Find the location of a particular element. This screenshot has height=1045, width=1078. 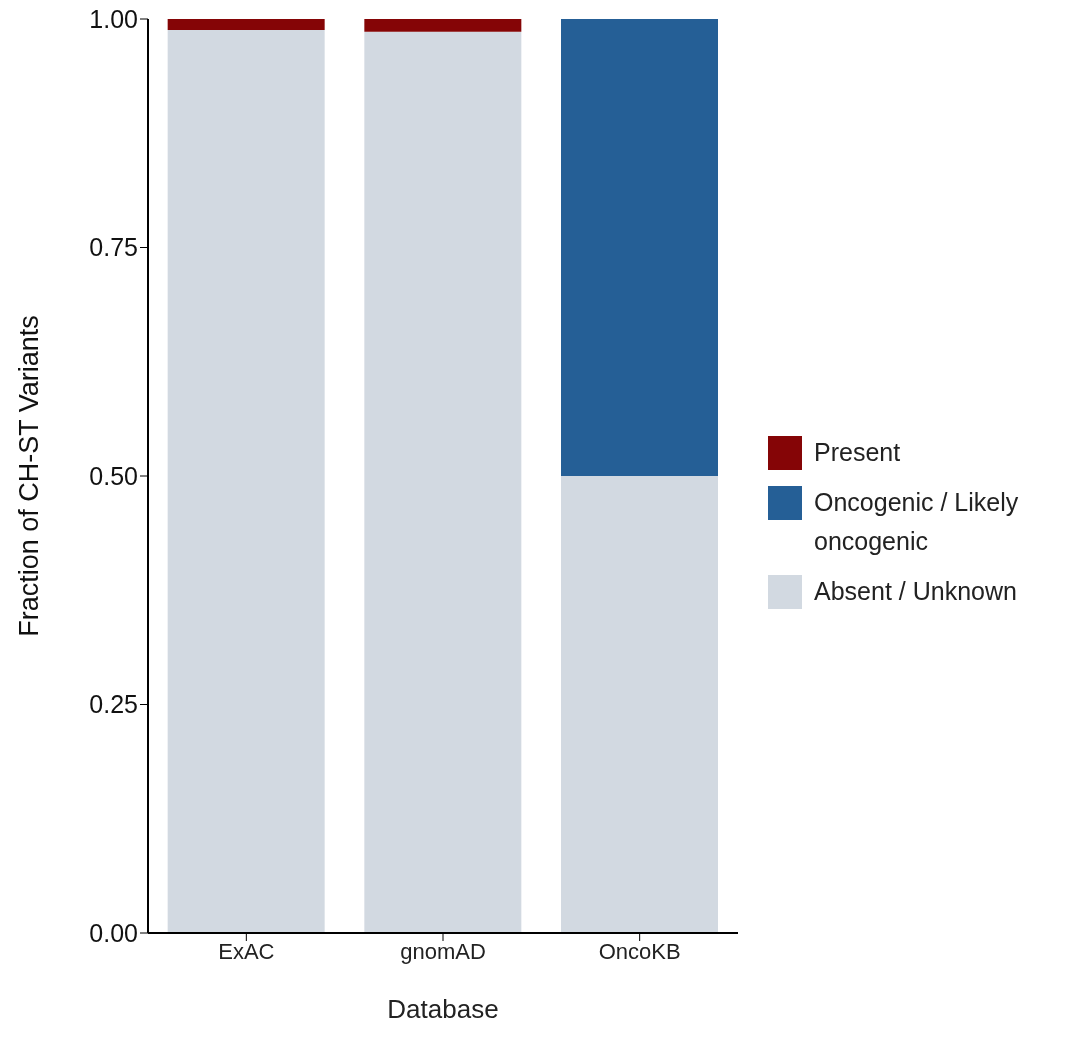

x-tick-label: ExAC is located at coordinates (246, 951).